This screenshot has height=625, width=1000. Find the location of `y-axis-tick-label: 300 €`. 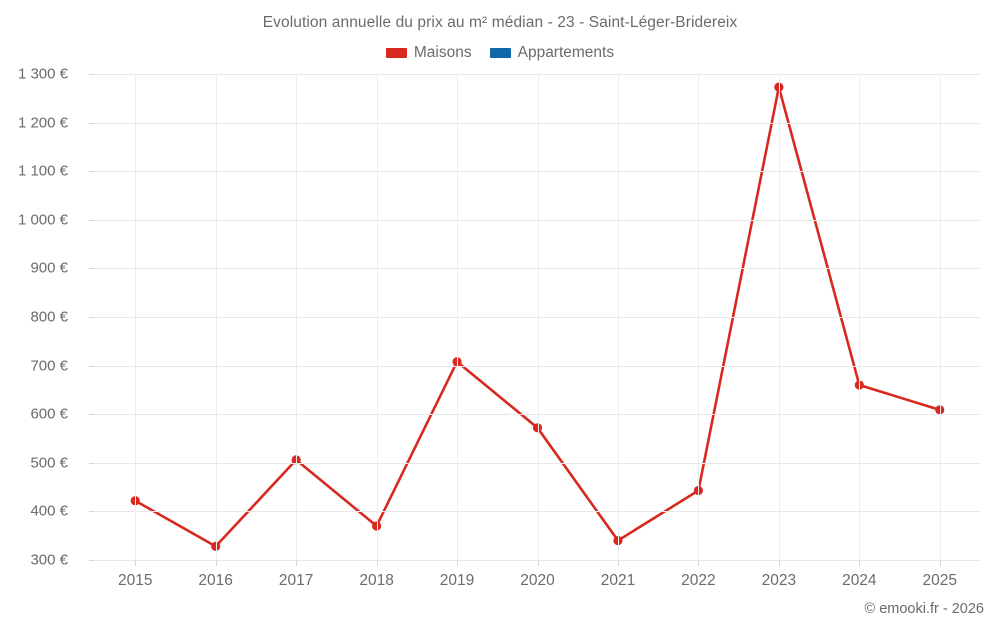

y-axis-tick-label: 300 € is located at coordinates (49, 560).